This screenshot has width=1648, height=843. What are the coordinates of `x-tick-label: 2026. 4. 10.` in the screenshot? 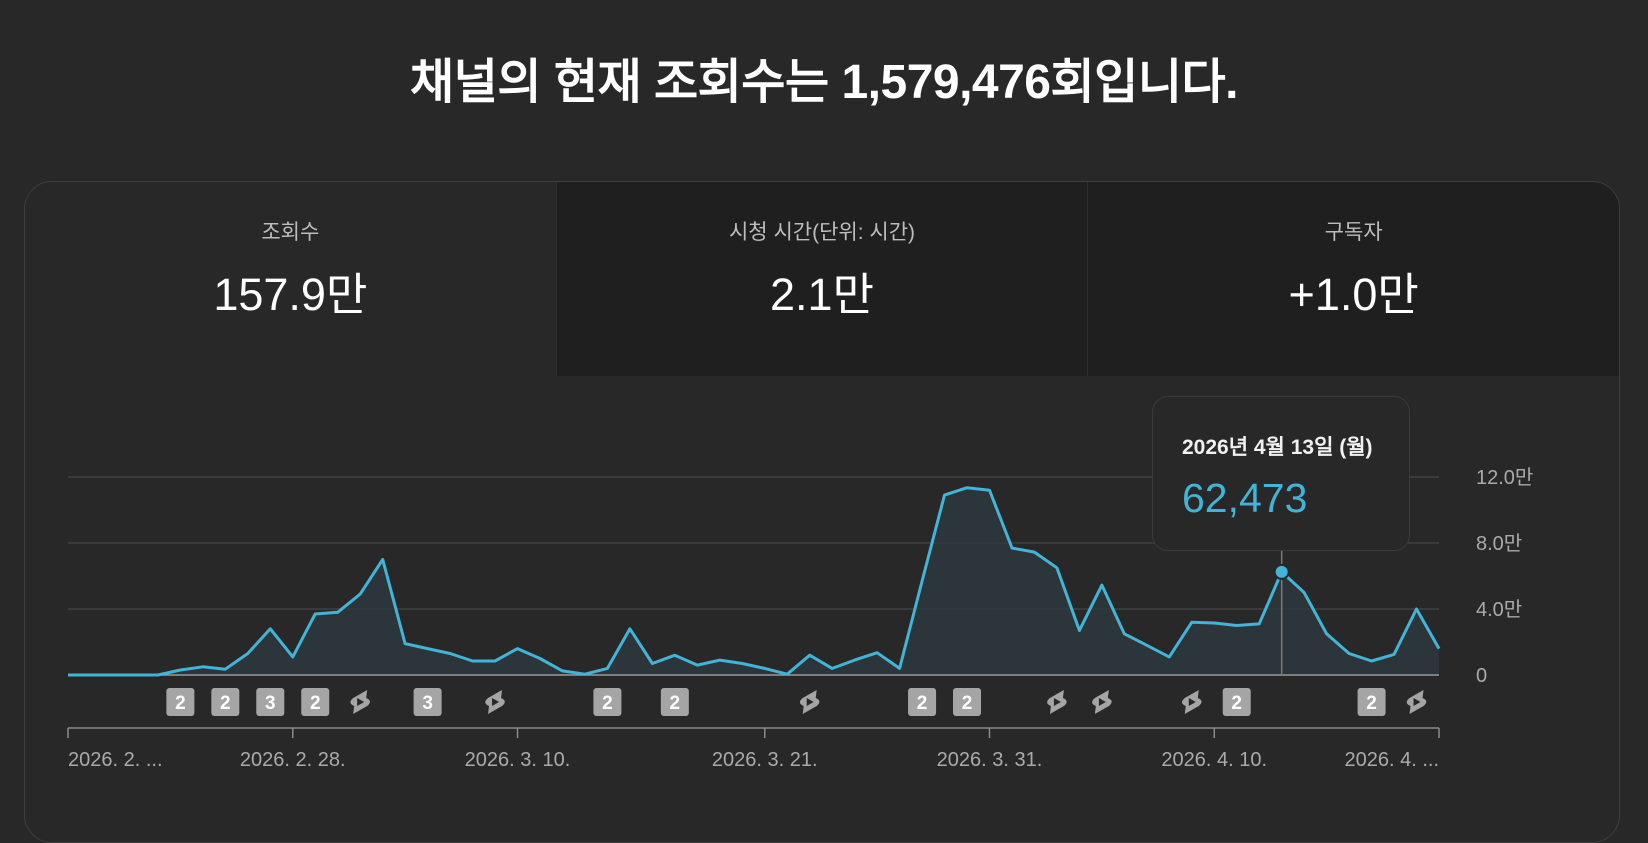 It's located at (1214, 760).